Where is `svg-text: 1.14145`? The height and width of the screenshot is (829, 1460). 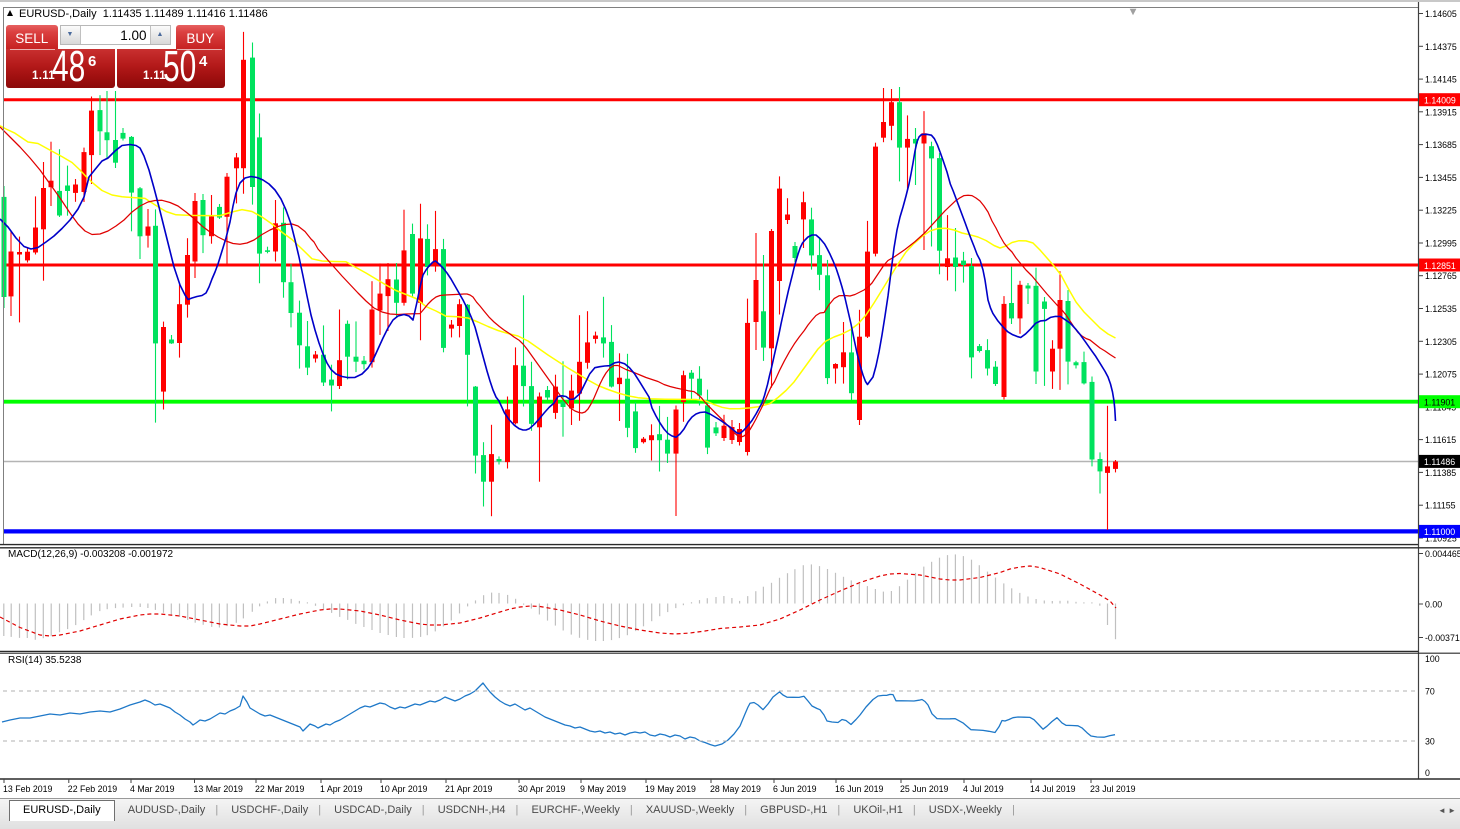
svg-text: 1.14145 is located at coordinates (1441, 80).